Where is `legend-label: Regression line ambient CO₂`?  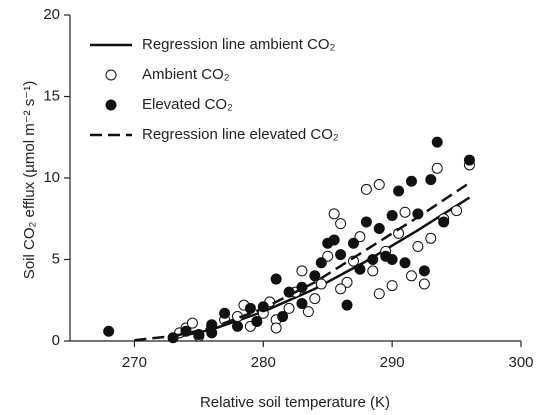 legend-label: Regression line ambient CO₂ is located at coordinates (239, 44).